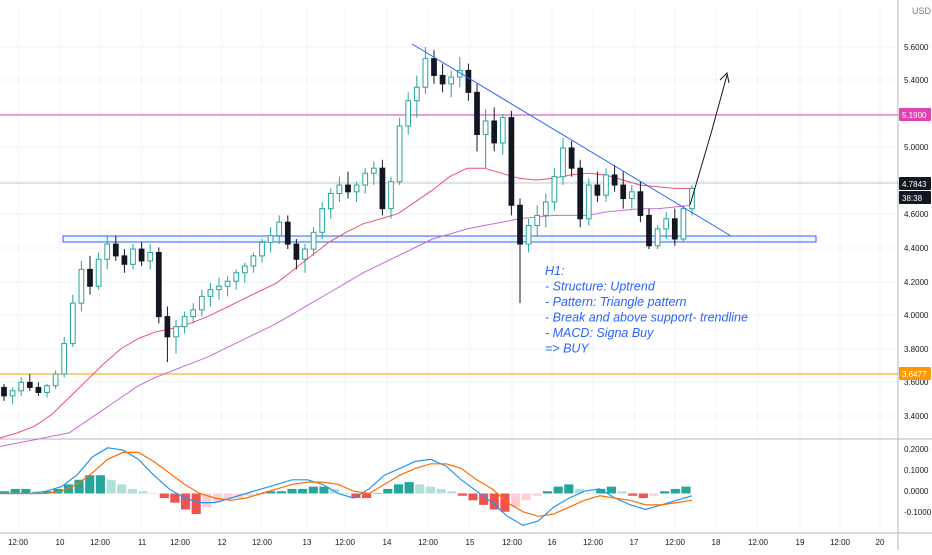 This screenshot has height=555, width=932. Describe the element at coordinates (916, 382) in the screenshot. I see `price-tick-label: 3.6000` at that location.